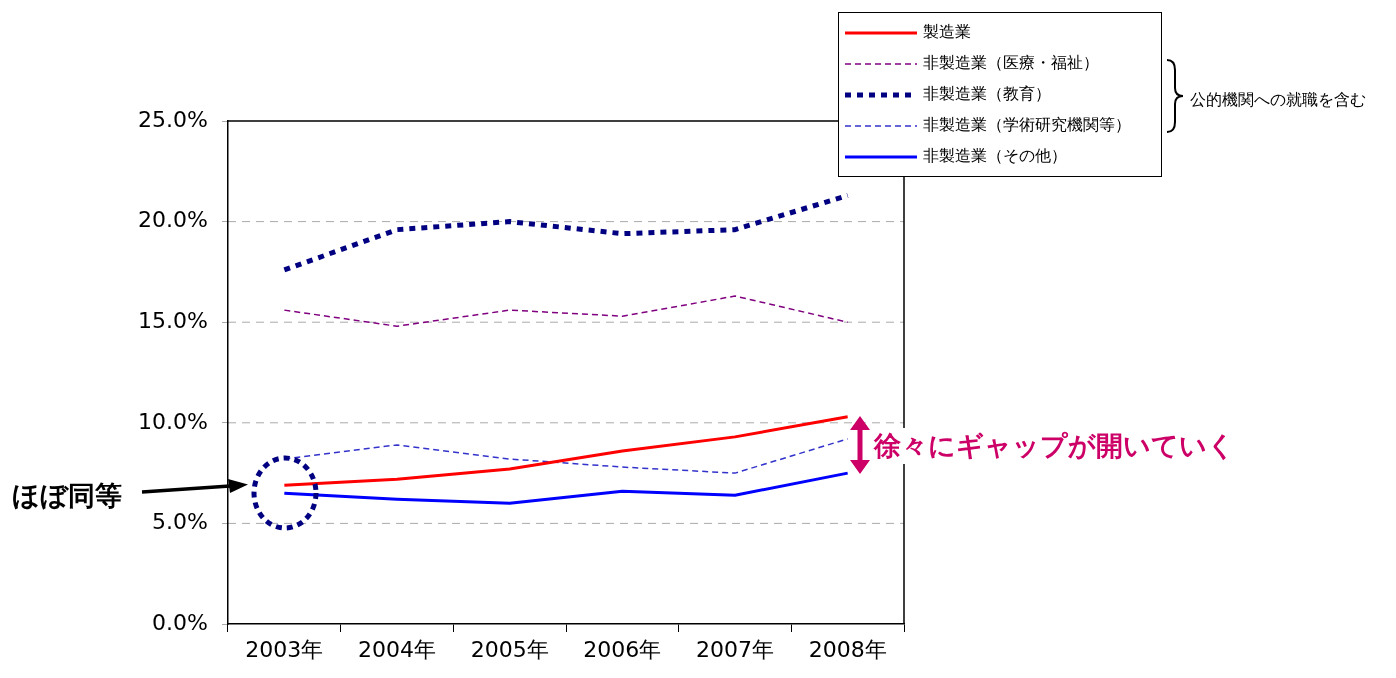 The width and height of the screenshot is (1396, 678). I want to click on y-tick-label: 25.0%, so click(173, 119).